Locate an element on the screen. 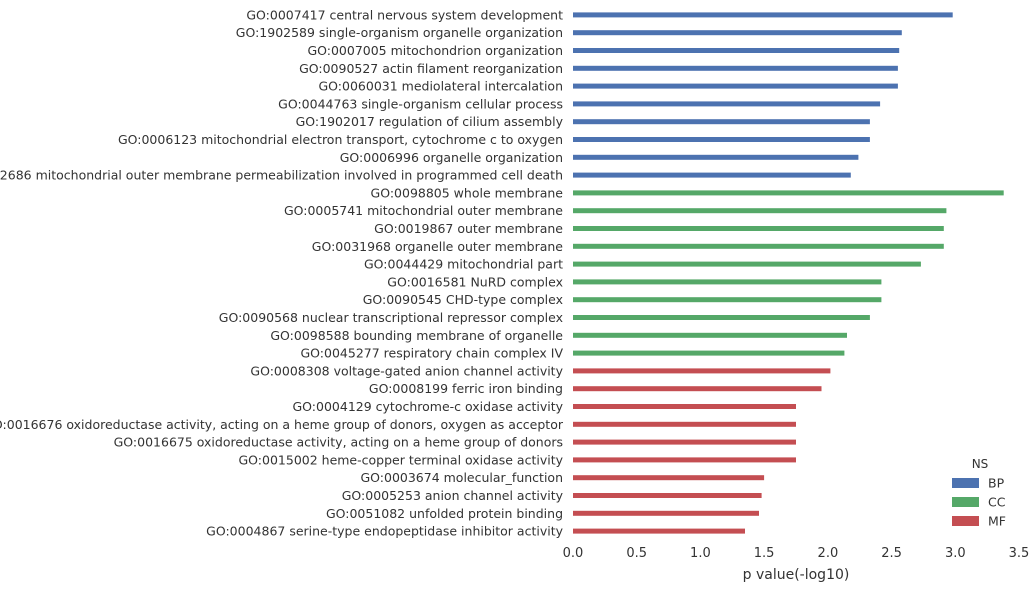  legend: NS BP CC MF is located at coordinates (979, 493).